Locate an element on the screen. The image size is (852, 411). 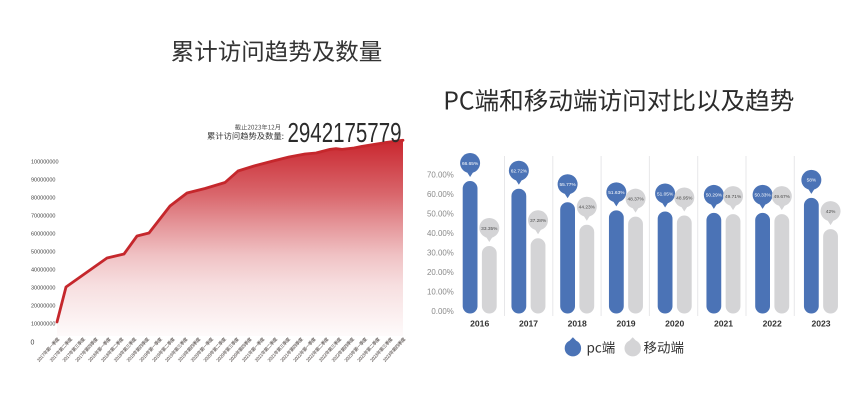
svg-text: 37.28% is located at coordinates (538, 221).